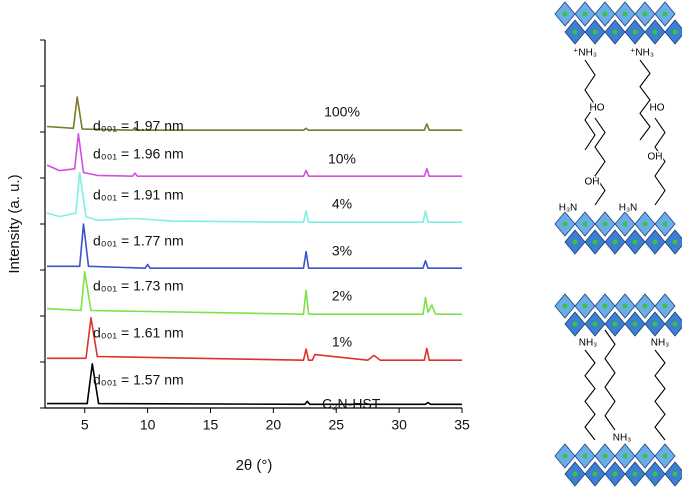 This screenshot has width=682, height=489. What do you see at coordinates (342, 112) in the screenshot?
I see `series-label: 100%` at bounding box center [342, 112].